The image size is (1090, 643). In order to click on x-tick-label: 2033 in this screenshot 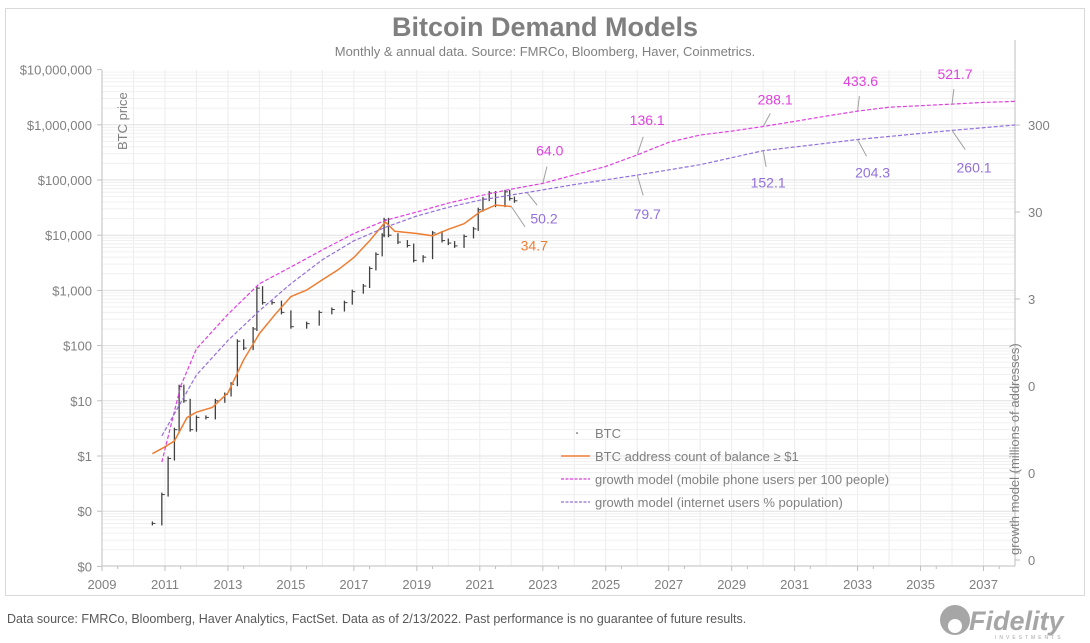, I will do `click(857, 584)`.